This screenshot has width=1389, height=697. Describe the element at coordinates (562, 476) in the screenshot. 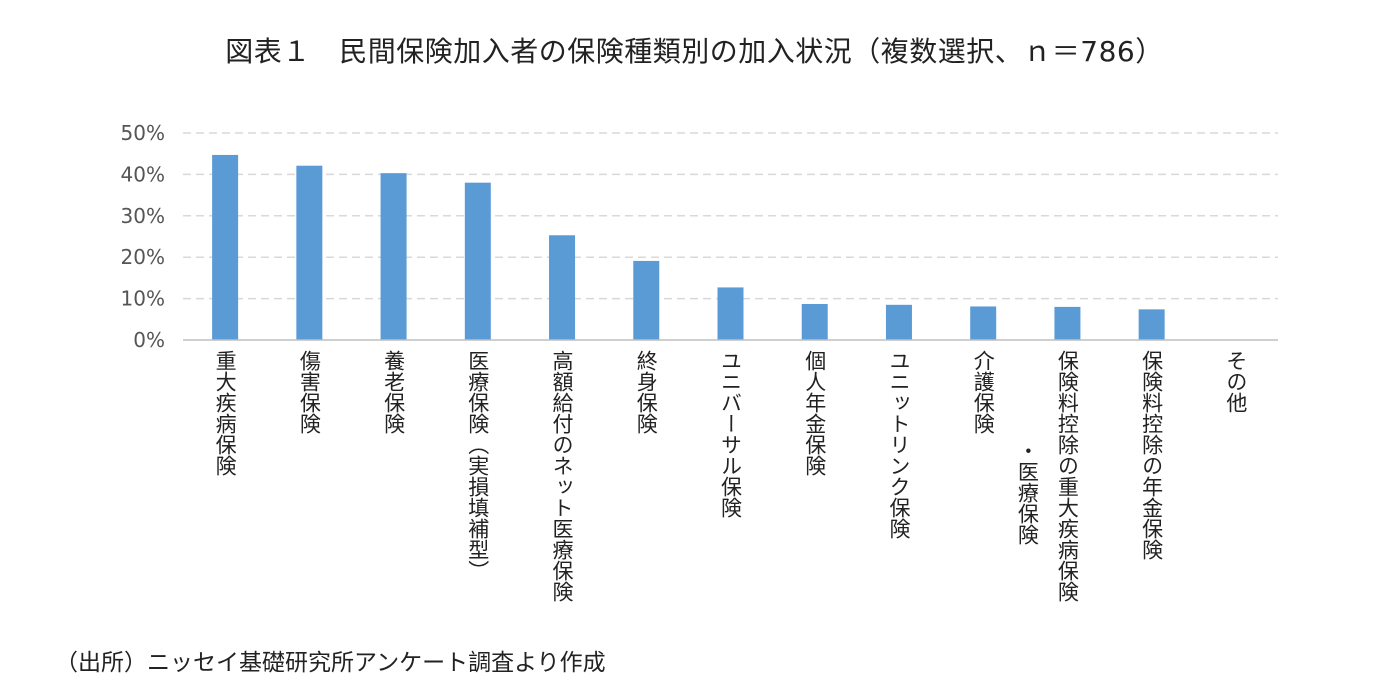

I see `x-category-label: 高額給付のネット医療保険` at that location.